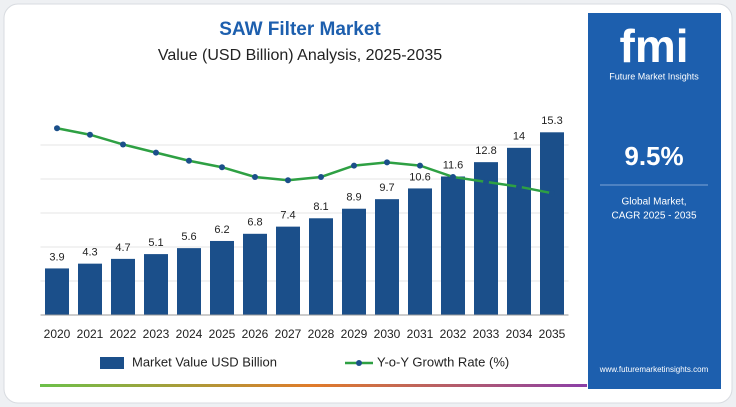 The height and width of the screenshot is (407, 736). What do you see at coordinates (354, 334) in the screenshot?
I see `x-tick-label: 2029` at bounding box center [354, 334].